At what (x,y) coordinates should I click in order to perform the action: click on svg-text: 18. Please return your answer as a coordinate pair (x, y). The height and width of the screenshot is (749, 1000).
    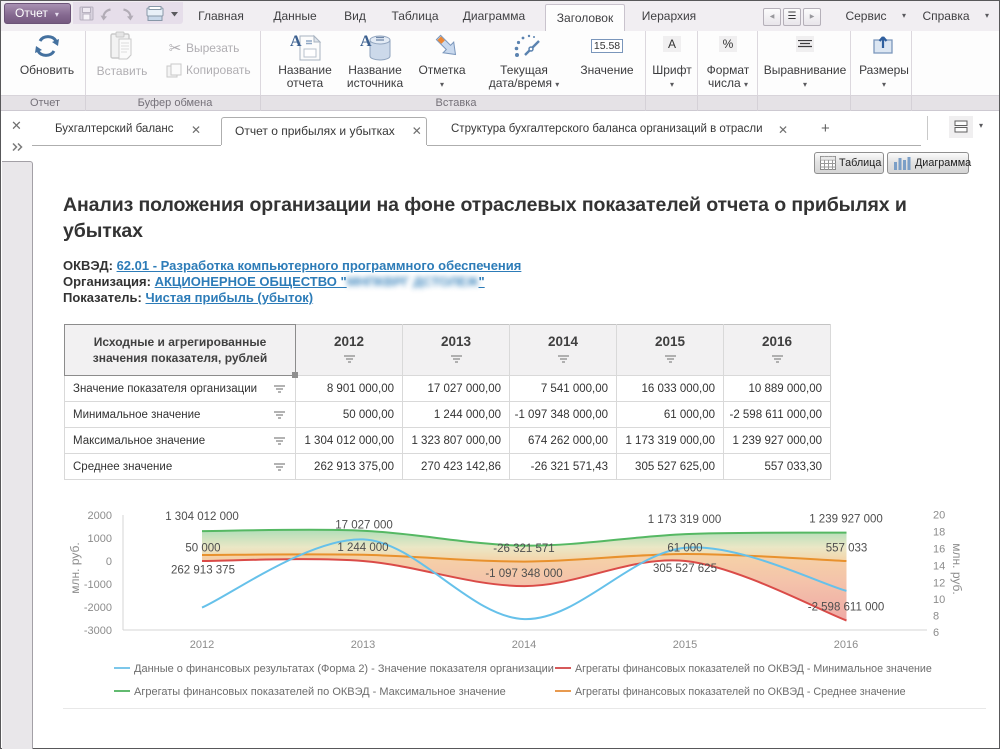
    Looking at the image, I should click on (939, 533).